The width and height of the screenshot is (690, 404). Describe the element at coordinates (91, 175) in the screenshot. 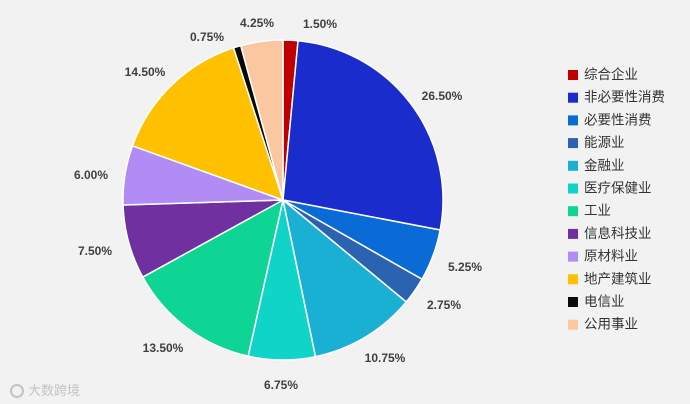

I see `pie-slice-label-9: 6.00%` at that location.